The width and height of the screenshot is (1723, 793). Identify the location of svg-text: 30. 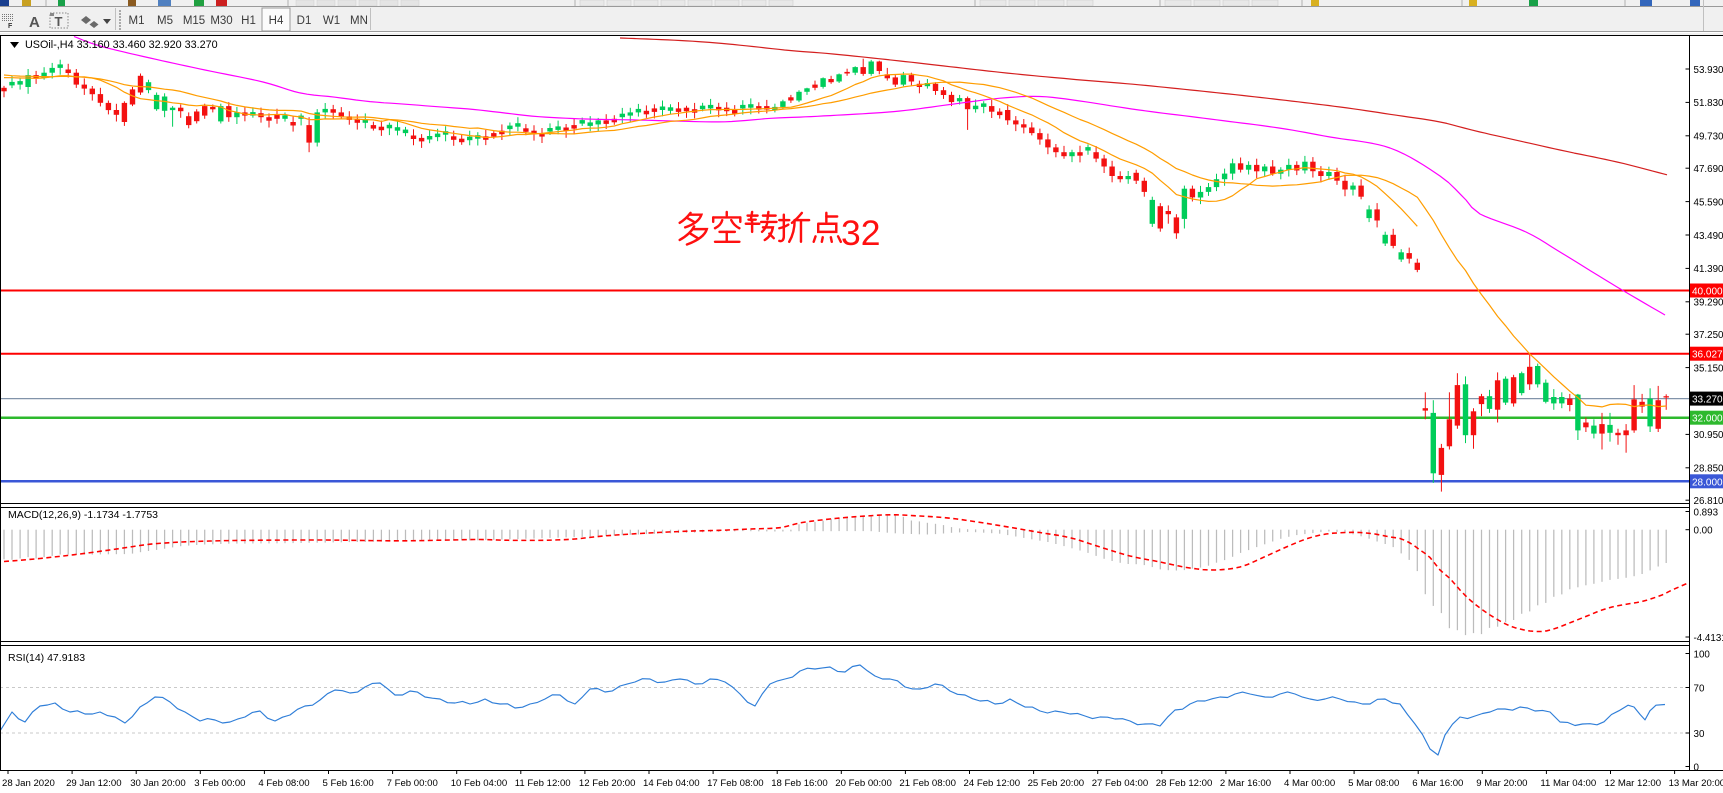
(1699, 734).